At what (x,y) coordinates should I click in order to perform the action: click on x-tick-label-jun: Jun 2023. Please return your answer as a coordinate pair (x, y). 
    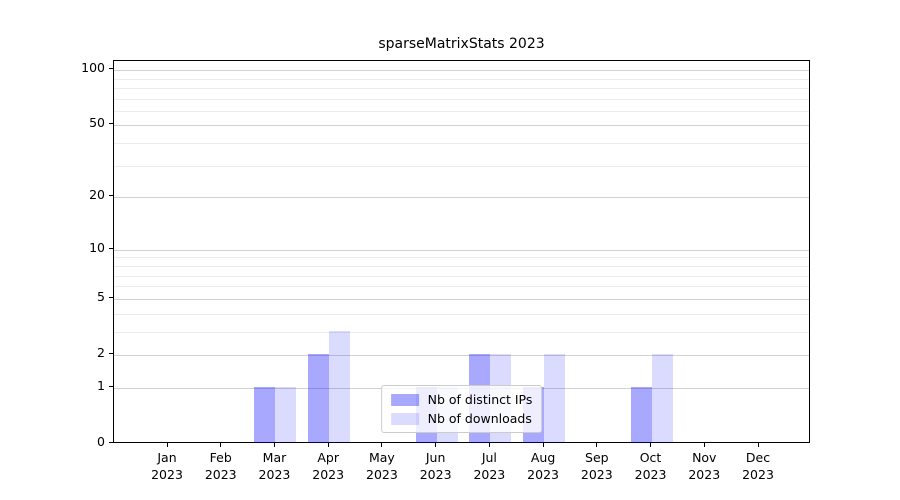
    Looking at the image, I should click on (436, 466).